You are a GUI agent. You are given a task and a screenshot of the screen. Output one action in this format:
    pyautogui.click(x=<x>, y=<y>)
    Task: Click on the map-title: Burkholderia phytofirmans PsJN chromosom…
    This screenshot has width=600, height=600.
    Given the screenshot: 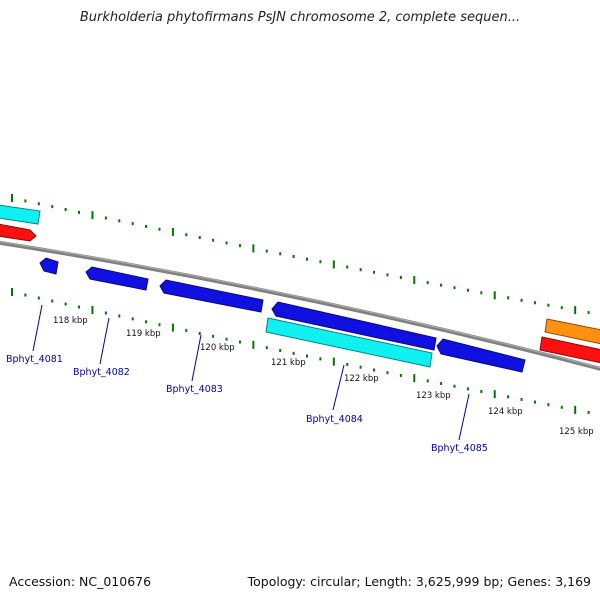 What is the action you would take?
    pyautogui.click(x=300, y=17)
    